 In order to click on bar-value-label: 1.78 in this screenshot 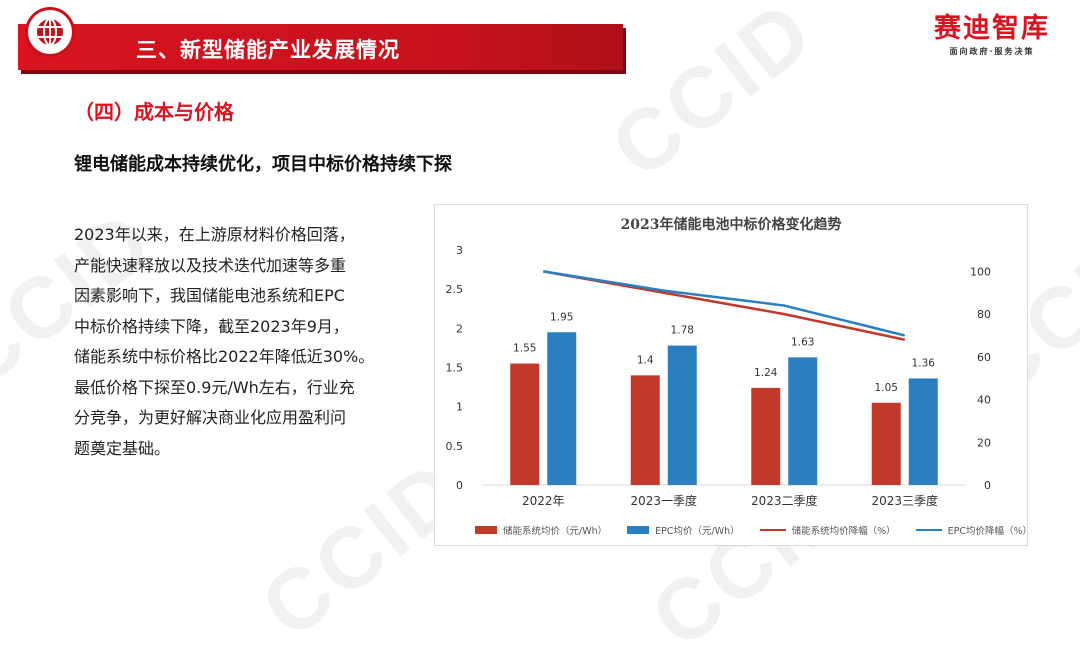, I will do `click(682, 331)`.